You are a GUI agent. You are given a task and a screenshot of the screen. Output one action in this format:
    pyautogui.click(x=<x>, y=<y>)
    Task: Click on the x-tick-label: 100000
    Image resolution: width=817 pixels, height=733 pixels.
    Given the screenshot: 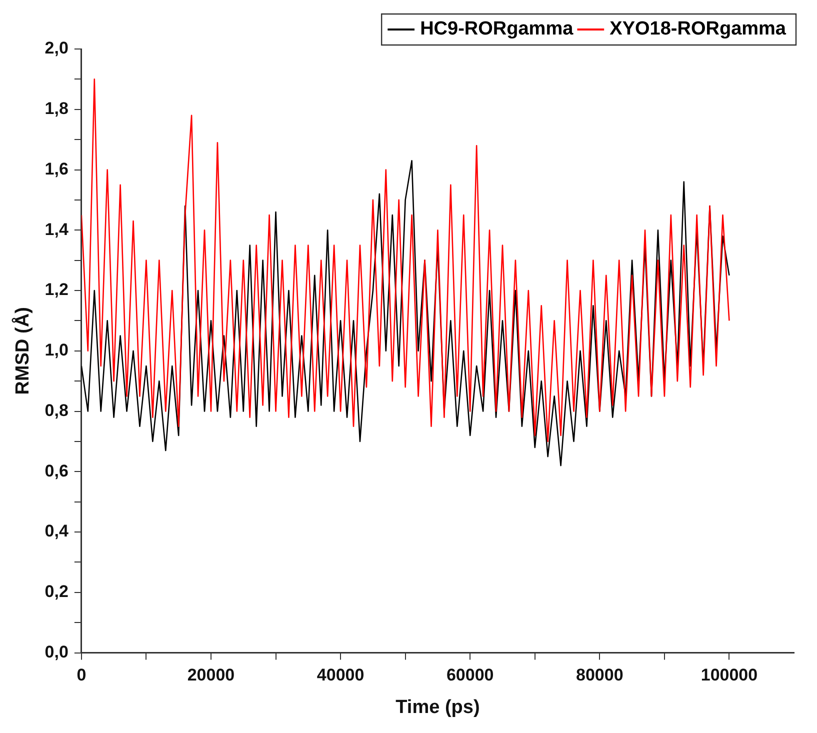 What is the action you would take?
    pyautogui.click(x=729, y=675)
    